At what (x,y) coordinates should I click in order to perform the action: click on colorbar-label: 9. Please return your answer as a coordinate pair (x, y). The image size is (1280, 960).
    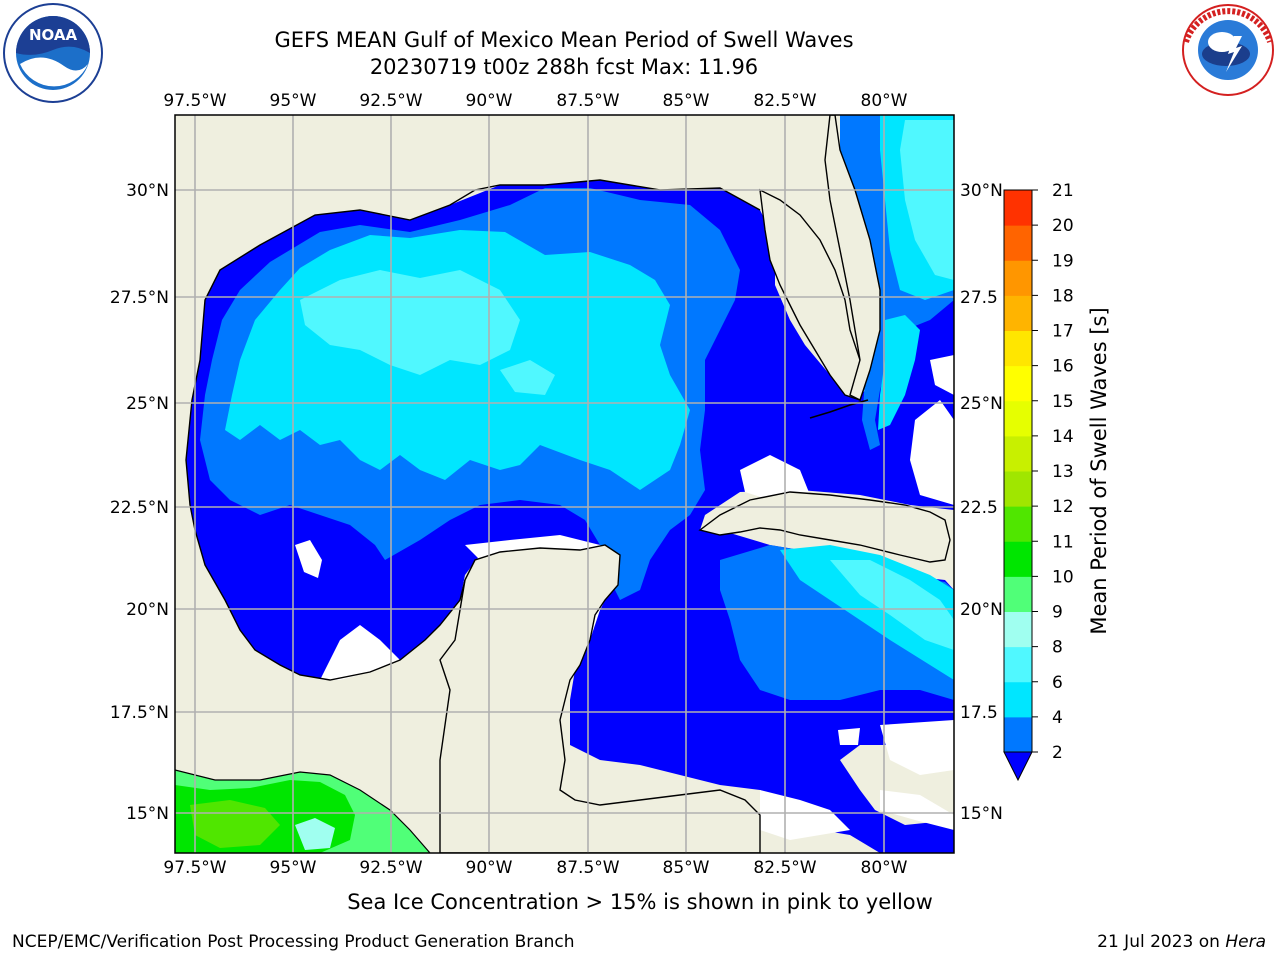
    Looking at the image, I should click on (1057, 613).